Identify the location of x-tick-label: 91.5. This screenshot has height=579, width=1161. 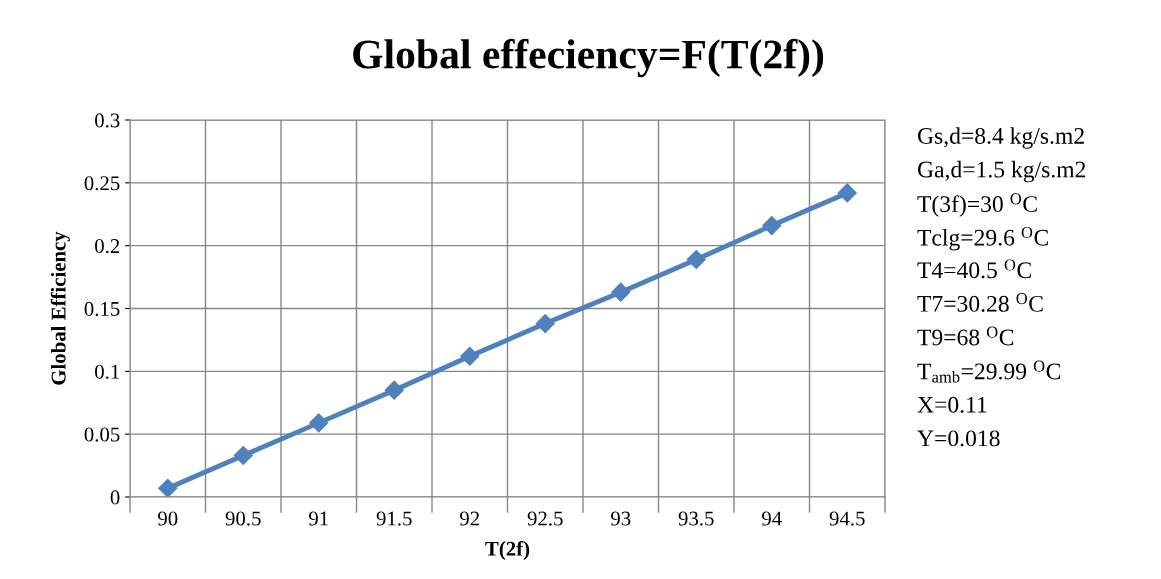
(394, 518).